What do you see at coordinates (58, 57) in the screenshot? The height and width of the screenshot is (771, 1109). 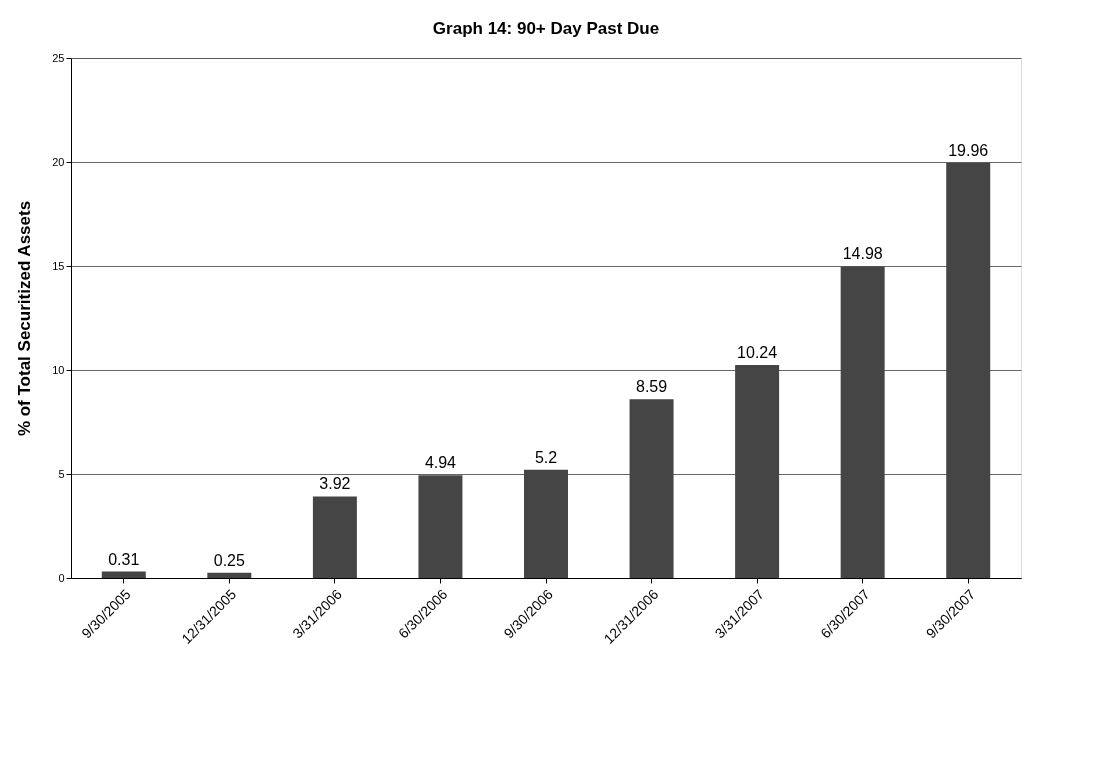 I see `y-tick-label: 25` at bounding box center [58, 57].